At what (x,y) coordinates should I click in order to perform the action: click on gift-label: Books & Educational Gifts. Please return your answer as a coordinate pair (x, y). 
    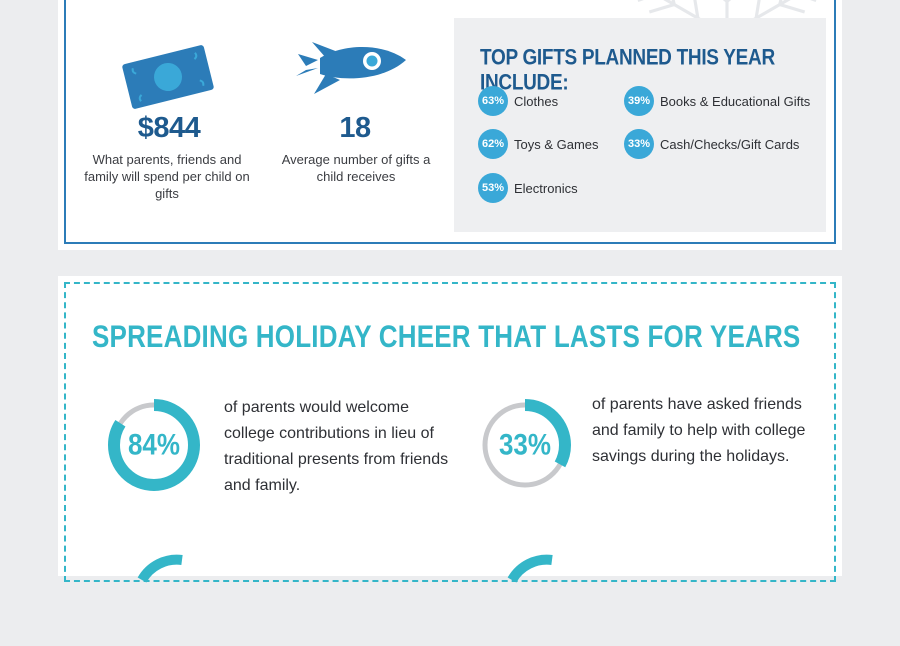
    Looking at the image, I should click on (735, 101).